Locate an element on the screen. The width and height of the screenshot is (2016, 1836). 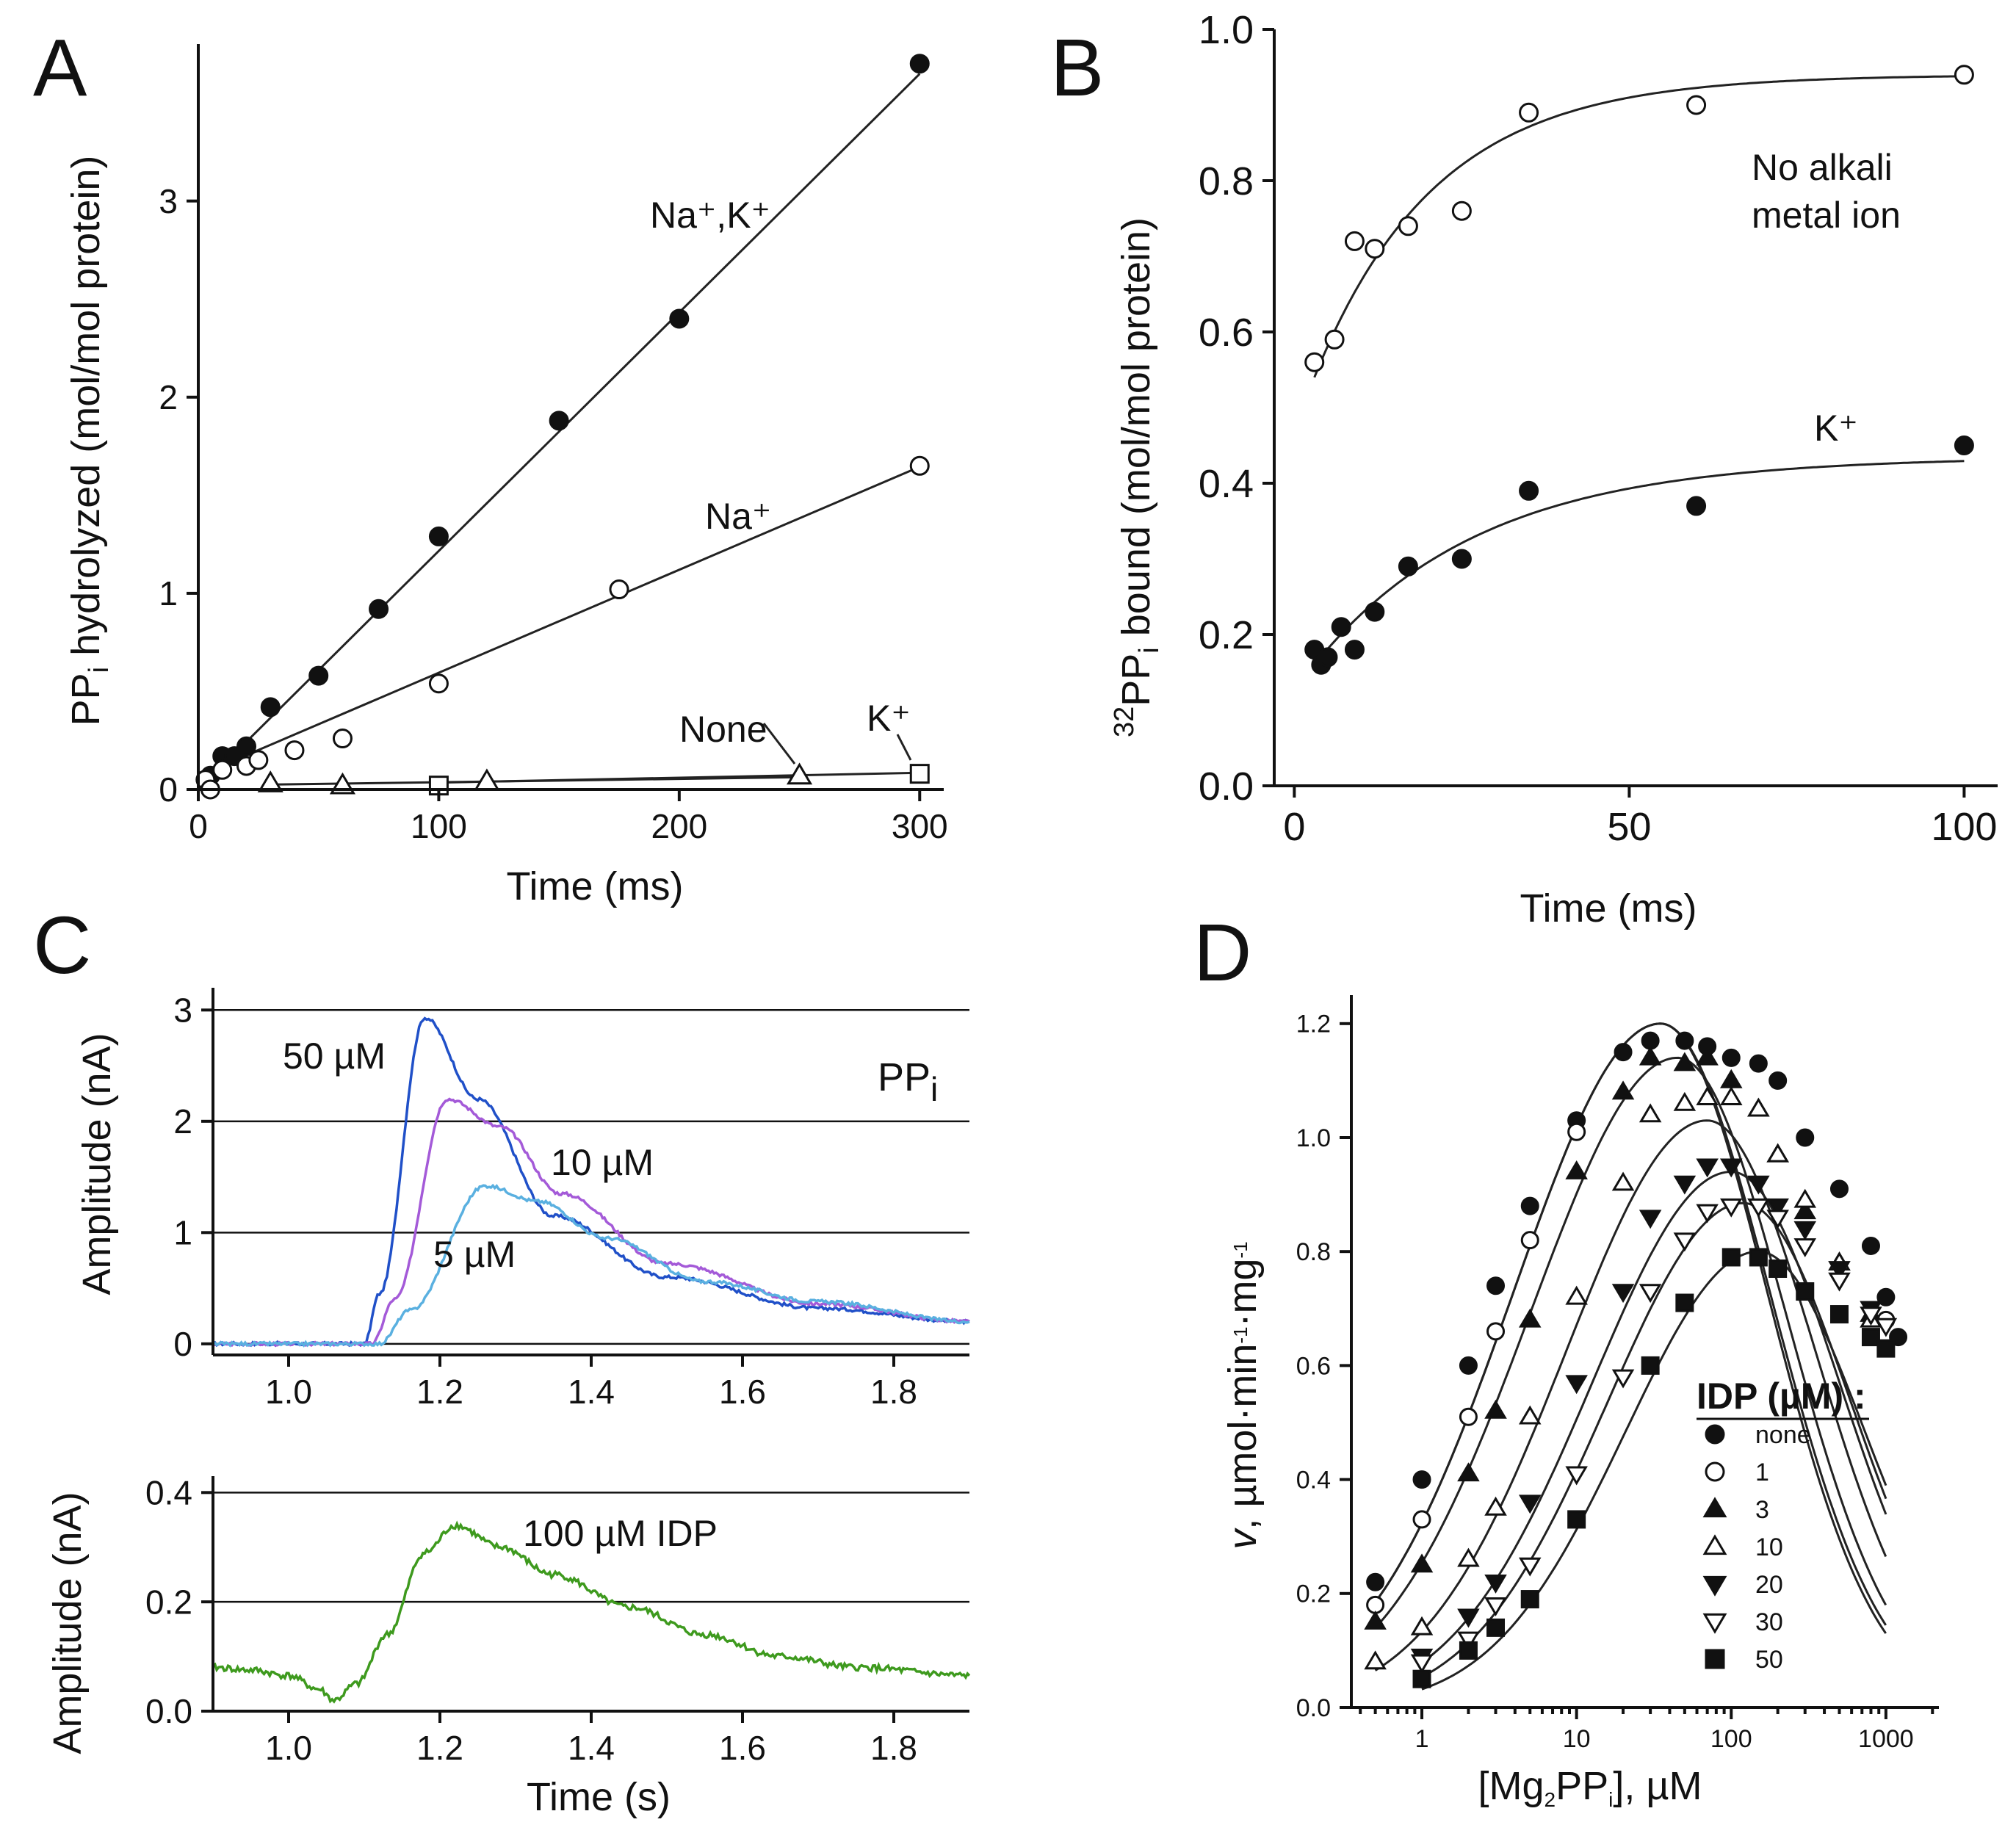
c-bottom-axes: 0.0 0.2 0.4 1.0 1.2 1.4 1.6 1.8 is located at coordinates (557, 1620).